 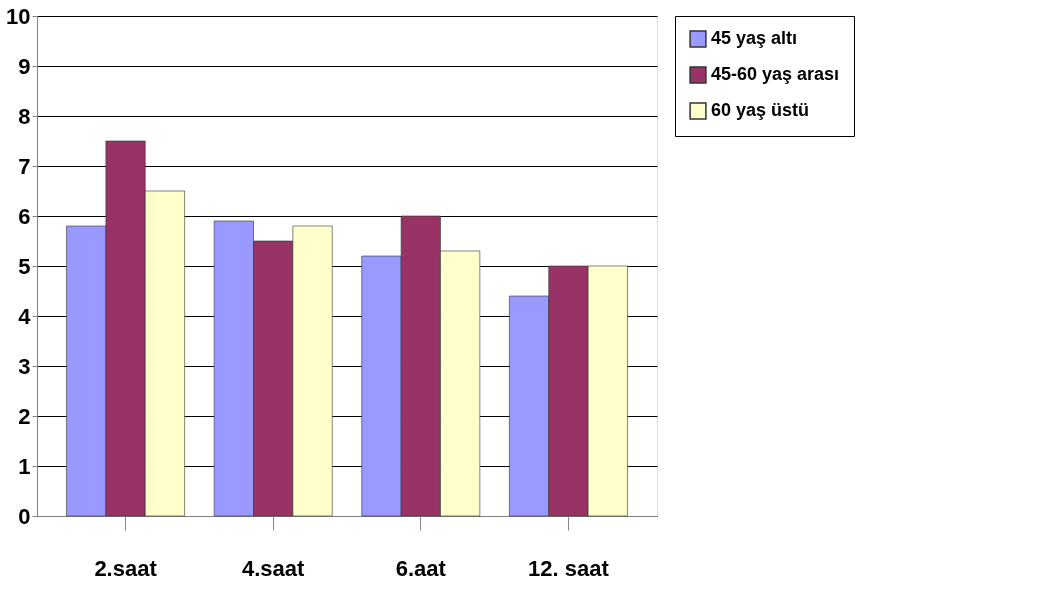 I want to click on x-tick-label: 2.saat, so click(x=126, y=568).